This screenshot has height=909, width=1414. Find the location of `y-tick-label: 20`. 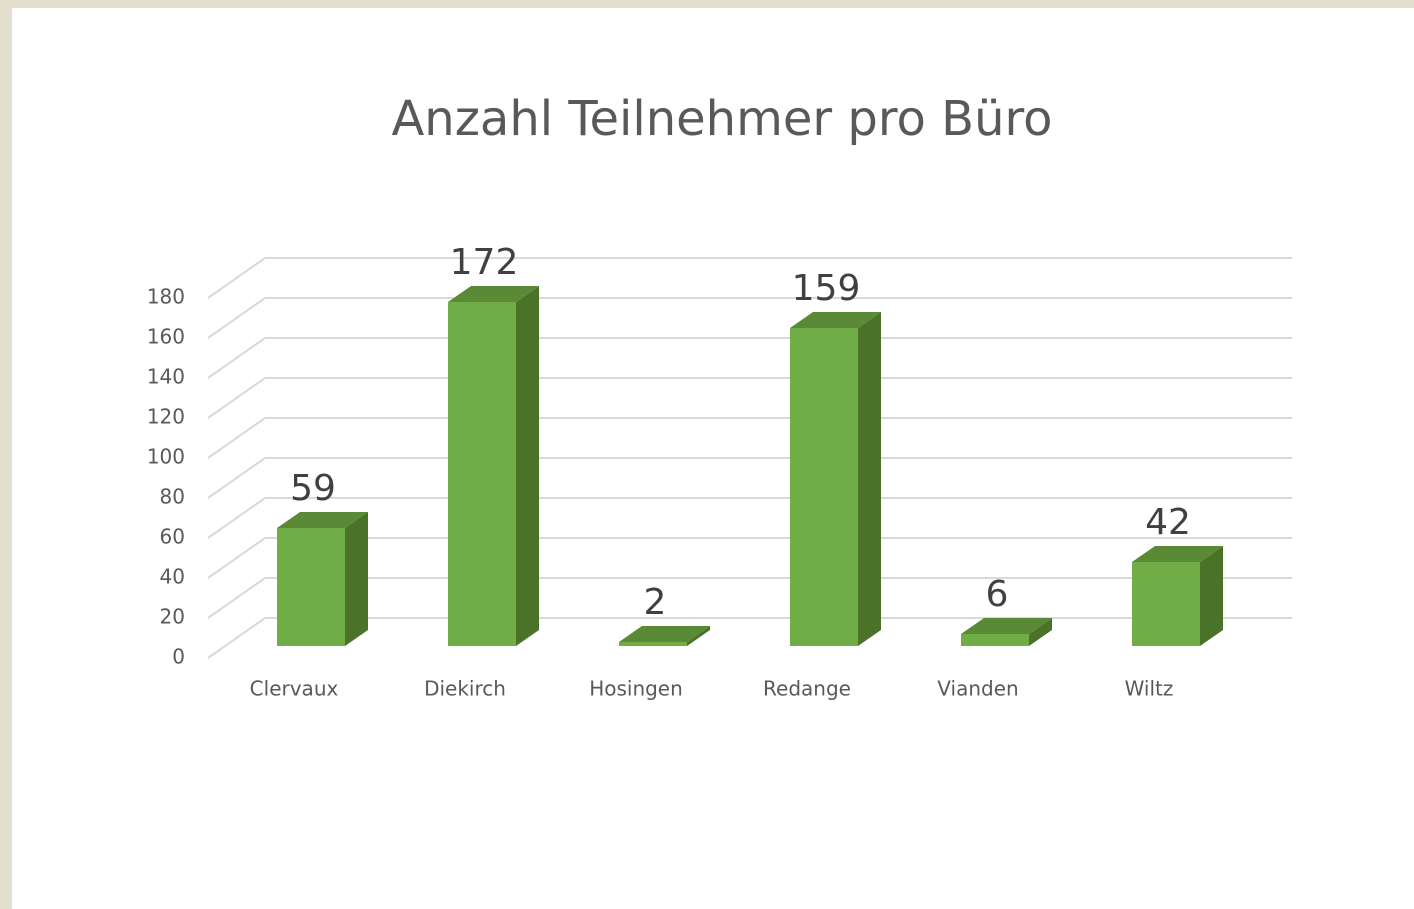

y-tick-label: 20 is located at coordinates (172, 617).